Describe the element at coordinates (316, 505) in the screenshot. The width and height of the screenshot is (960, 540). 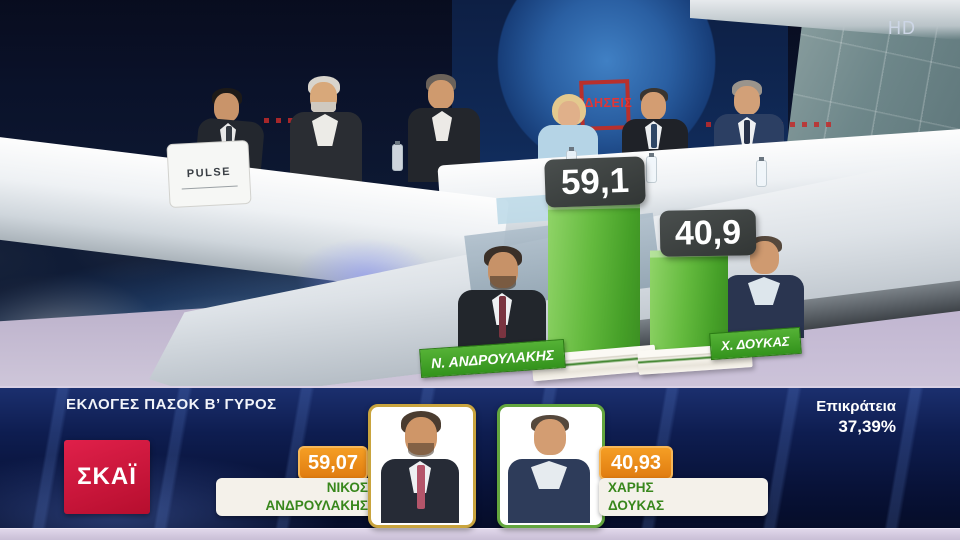
I see `name-last: ΑΝΔΡΟΥΛΑΚΗΣ` at that location.